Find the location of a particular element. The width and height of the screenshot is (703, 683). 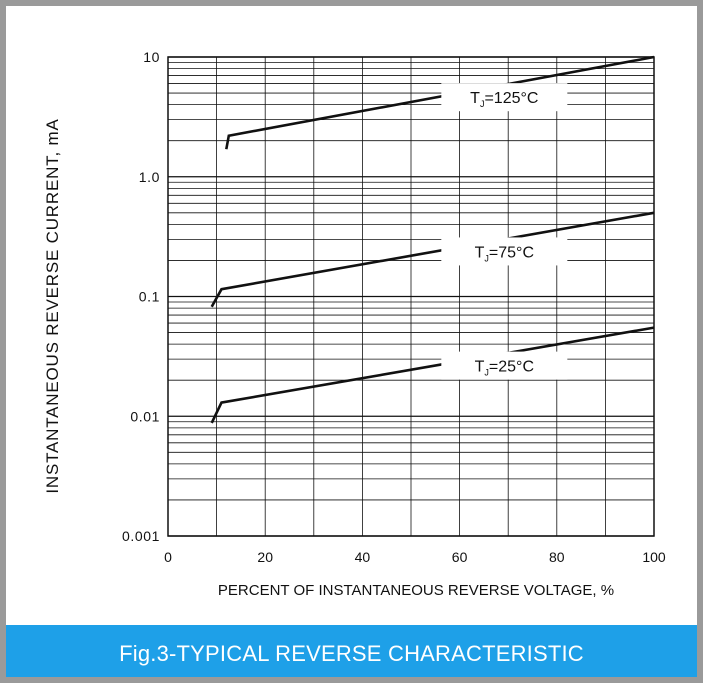

x-tick-label: 40 is located at coordinates (363, 557).